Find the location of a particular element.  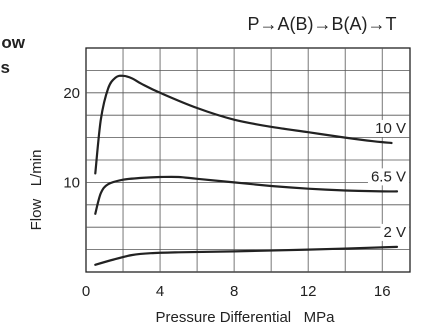

x-tick-label: 4 is located at coordinates (160, 291).